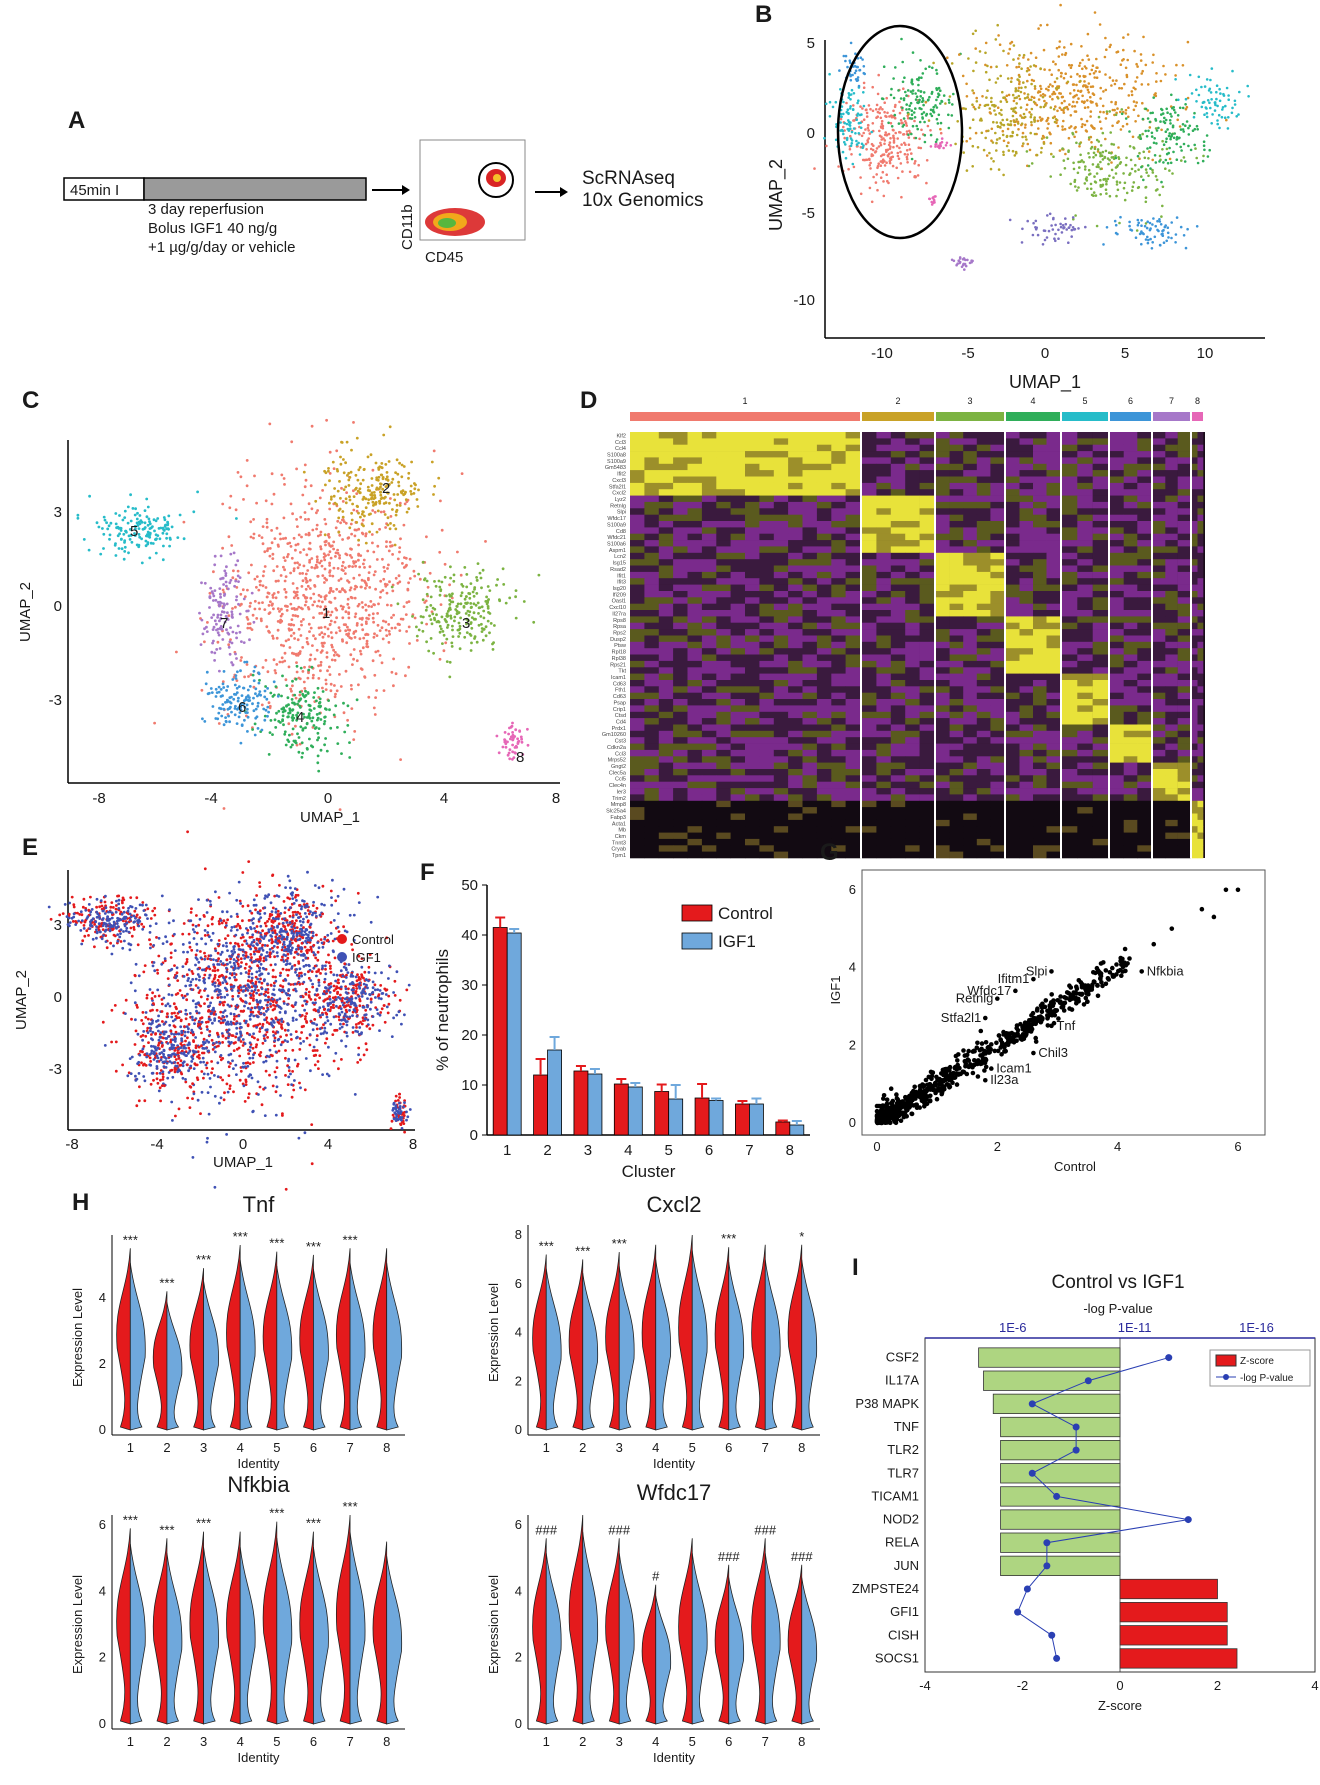 The width and height of the screenshot is (1320, 1785). What do you see at coordinates (931, 146) in the screenshot?
I see `b-cluster-pink-point` at bounding box center [931, 146].